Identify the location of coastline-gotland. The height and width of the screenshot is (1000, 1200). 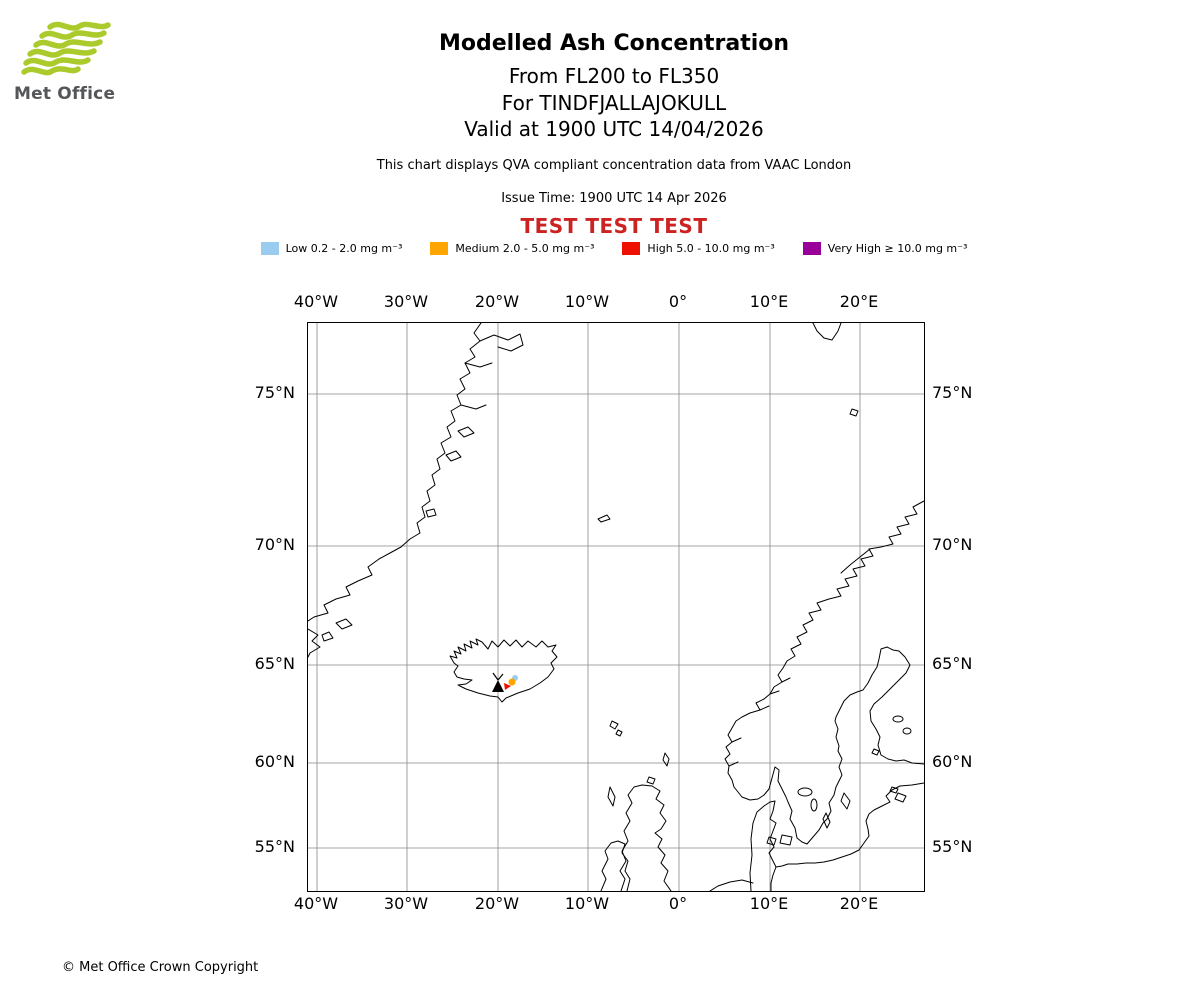
(845, 801).